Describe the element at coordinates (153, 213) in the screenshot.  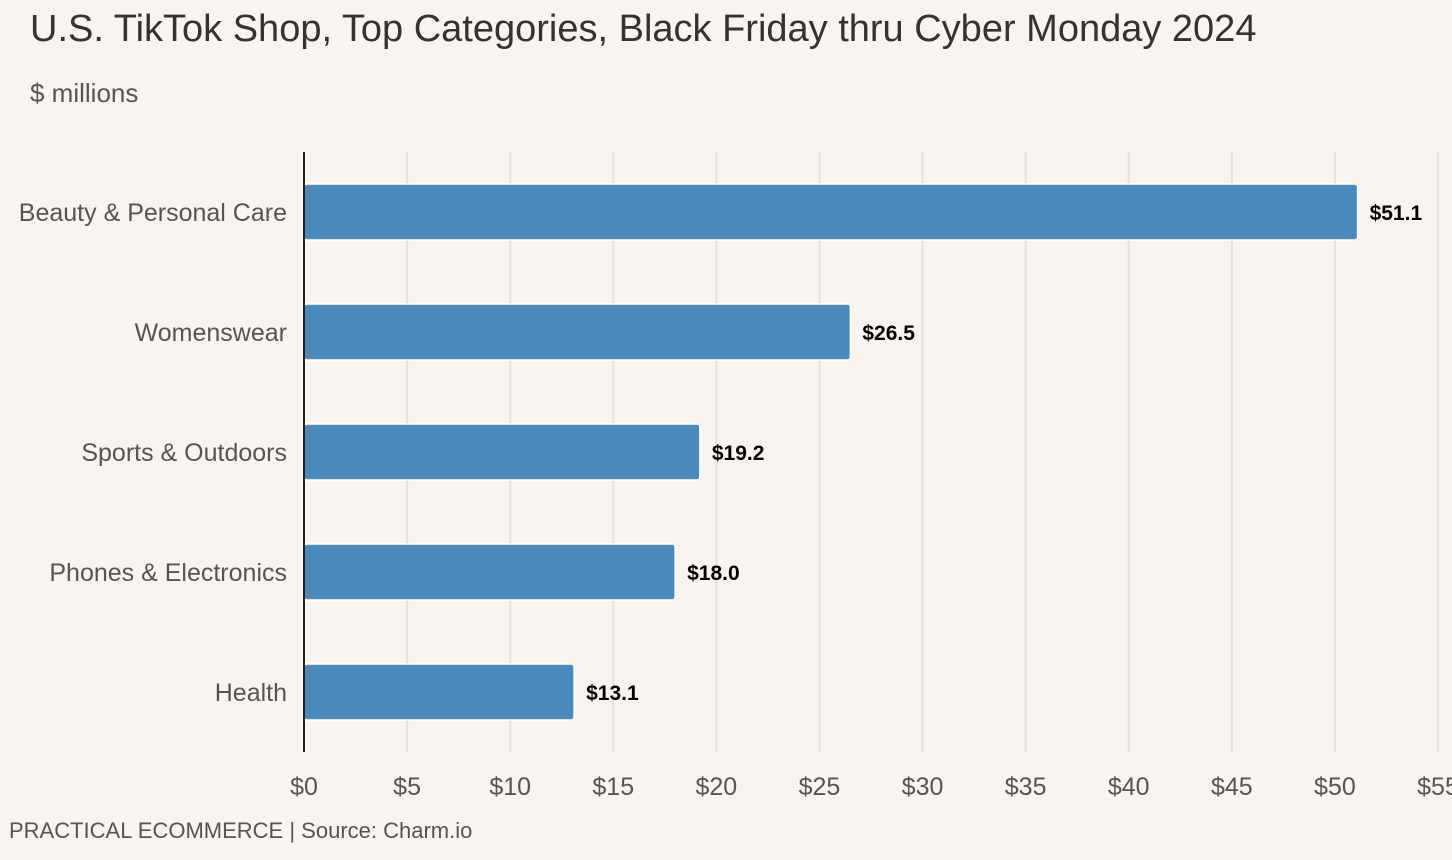
I see `category-label: Beauty & Personal Care` at that location.